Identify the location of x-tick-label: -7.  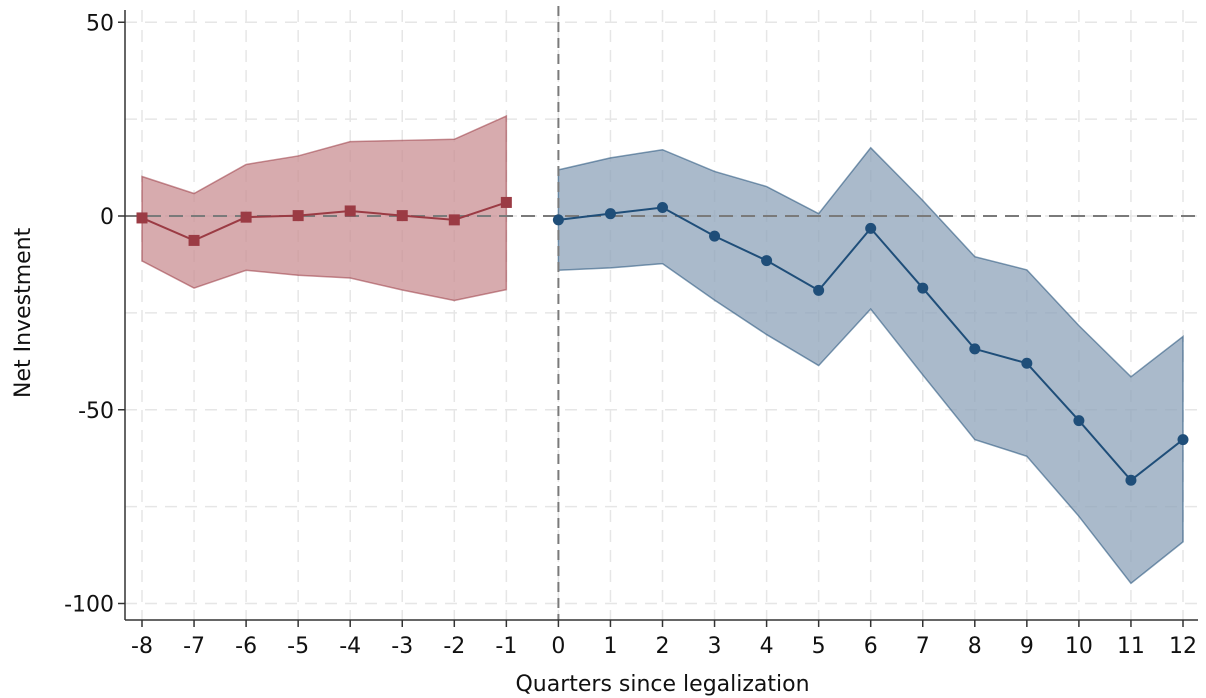
(194, 646).